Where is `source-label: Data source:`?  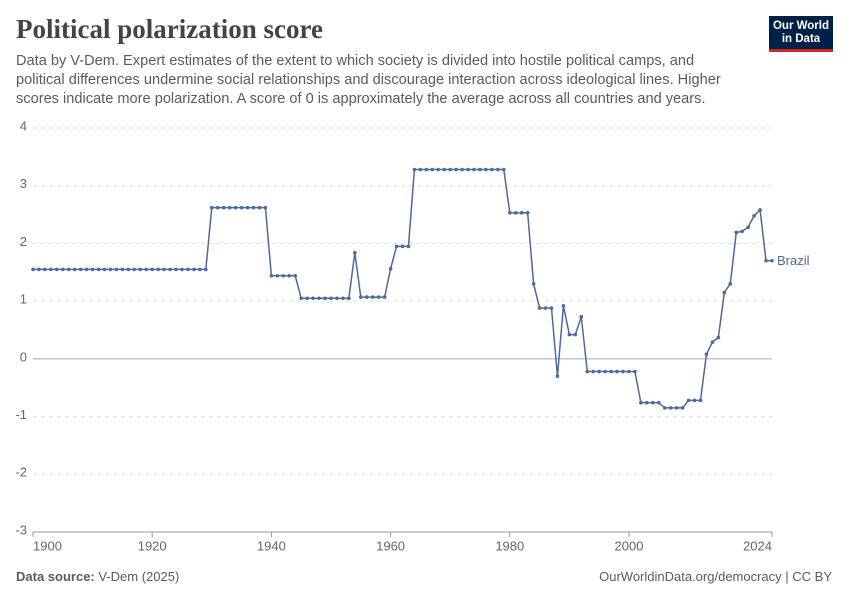
source-label: Data source: is located at coordinates (55, 576).